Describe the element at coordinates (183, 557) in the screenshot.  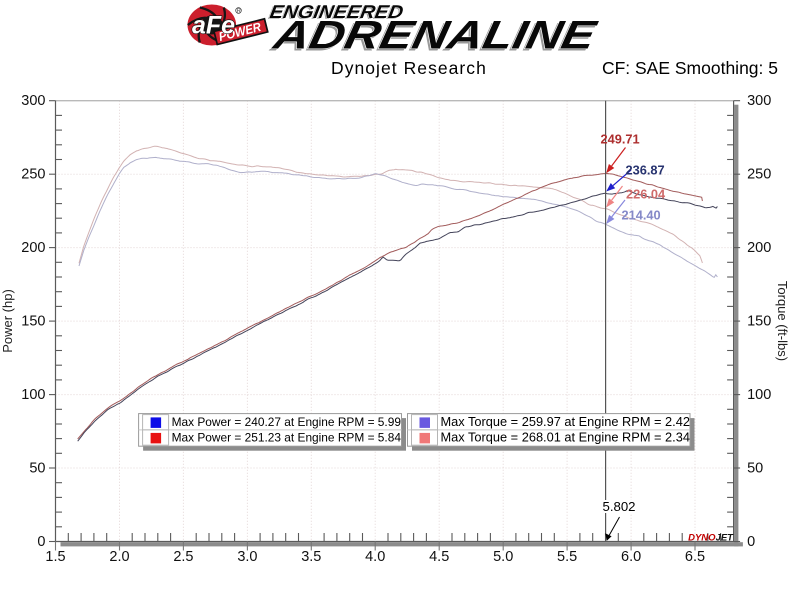
I see `svg-text: 2.5` at that location.